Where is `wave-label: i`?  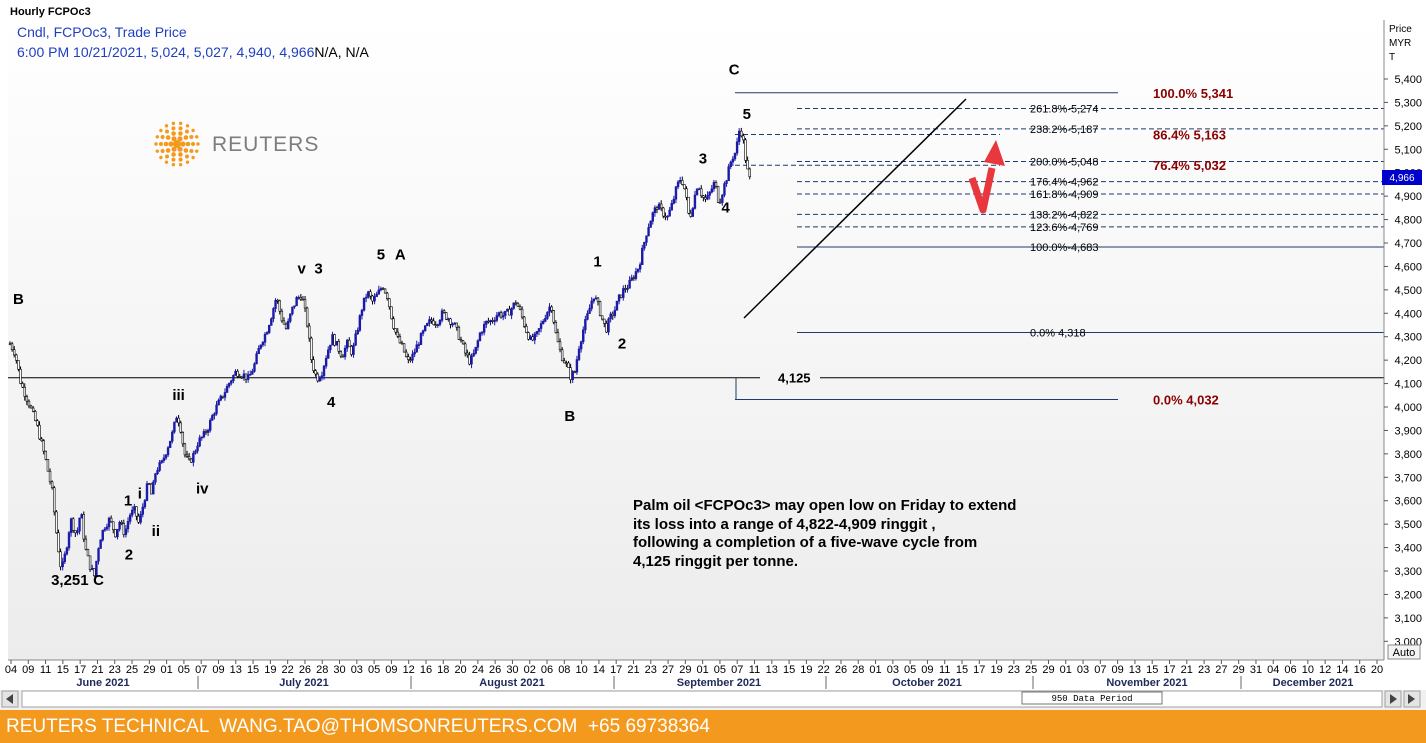
wave-label: i is located at coordinates (140, 493).